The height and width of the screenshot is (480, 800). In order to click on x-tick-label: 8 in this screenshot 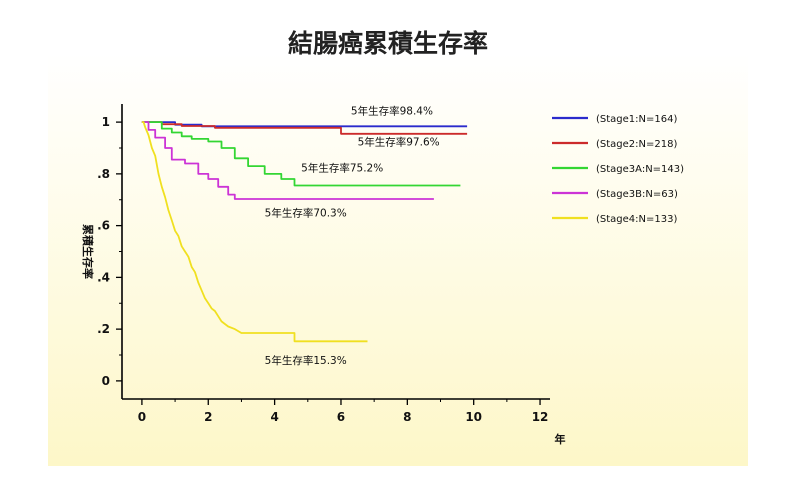, I will do `click(407, 417)`.